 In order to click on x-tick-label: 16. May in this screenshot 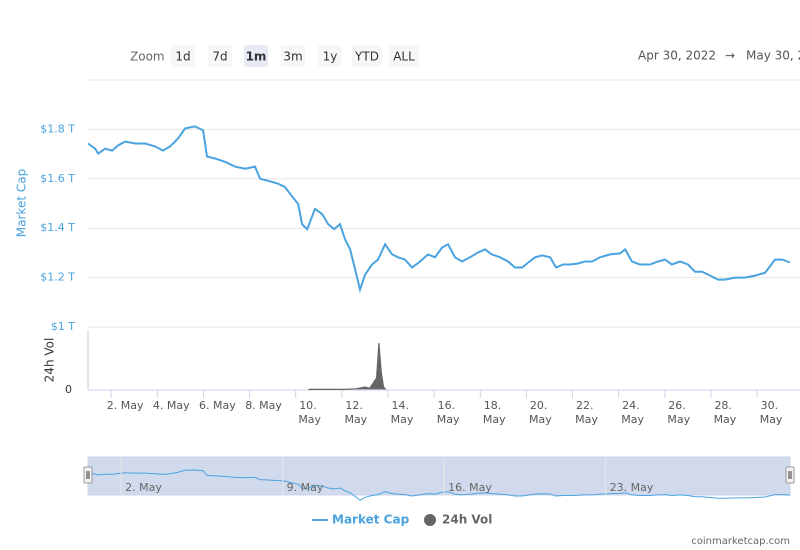, I will do `click(448, 412)`.